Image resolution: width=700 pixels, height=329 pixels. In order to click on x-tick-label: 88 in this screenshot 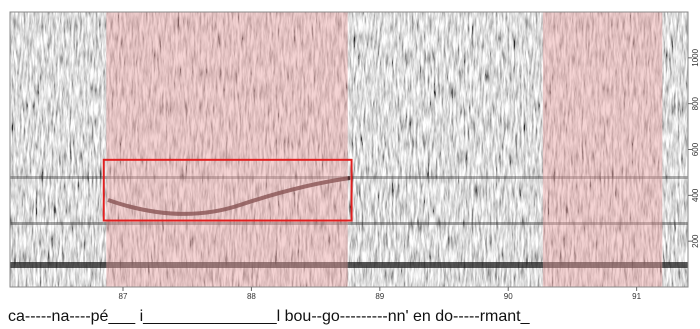, I will do `click(251, 296)`.